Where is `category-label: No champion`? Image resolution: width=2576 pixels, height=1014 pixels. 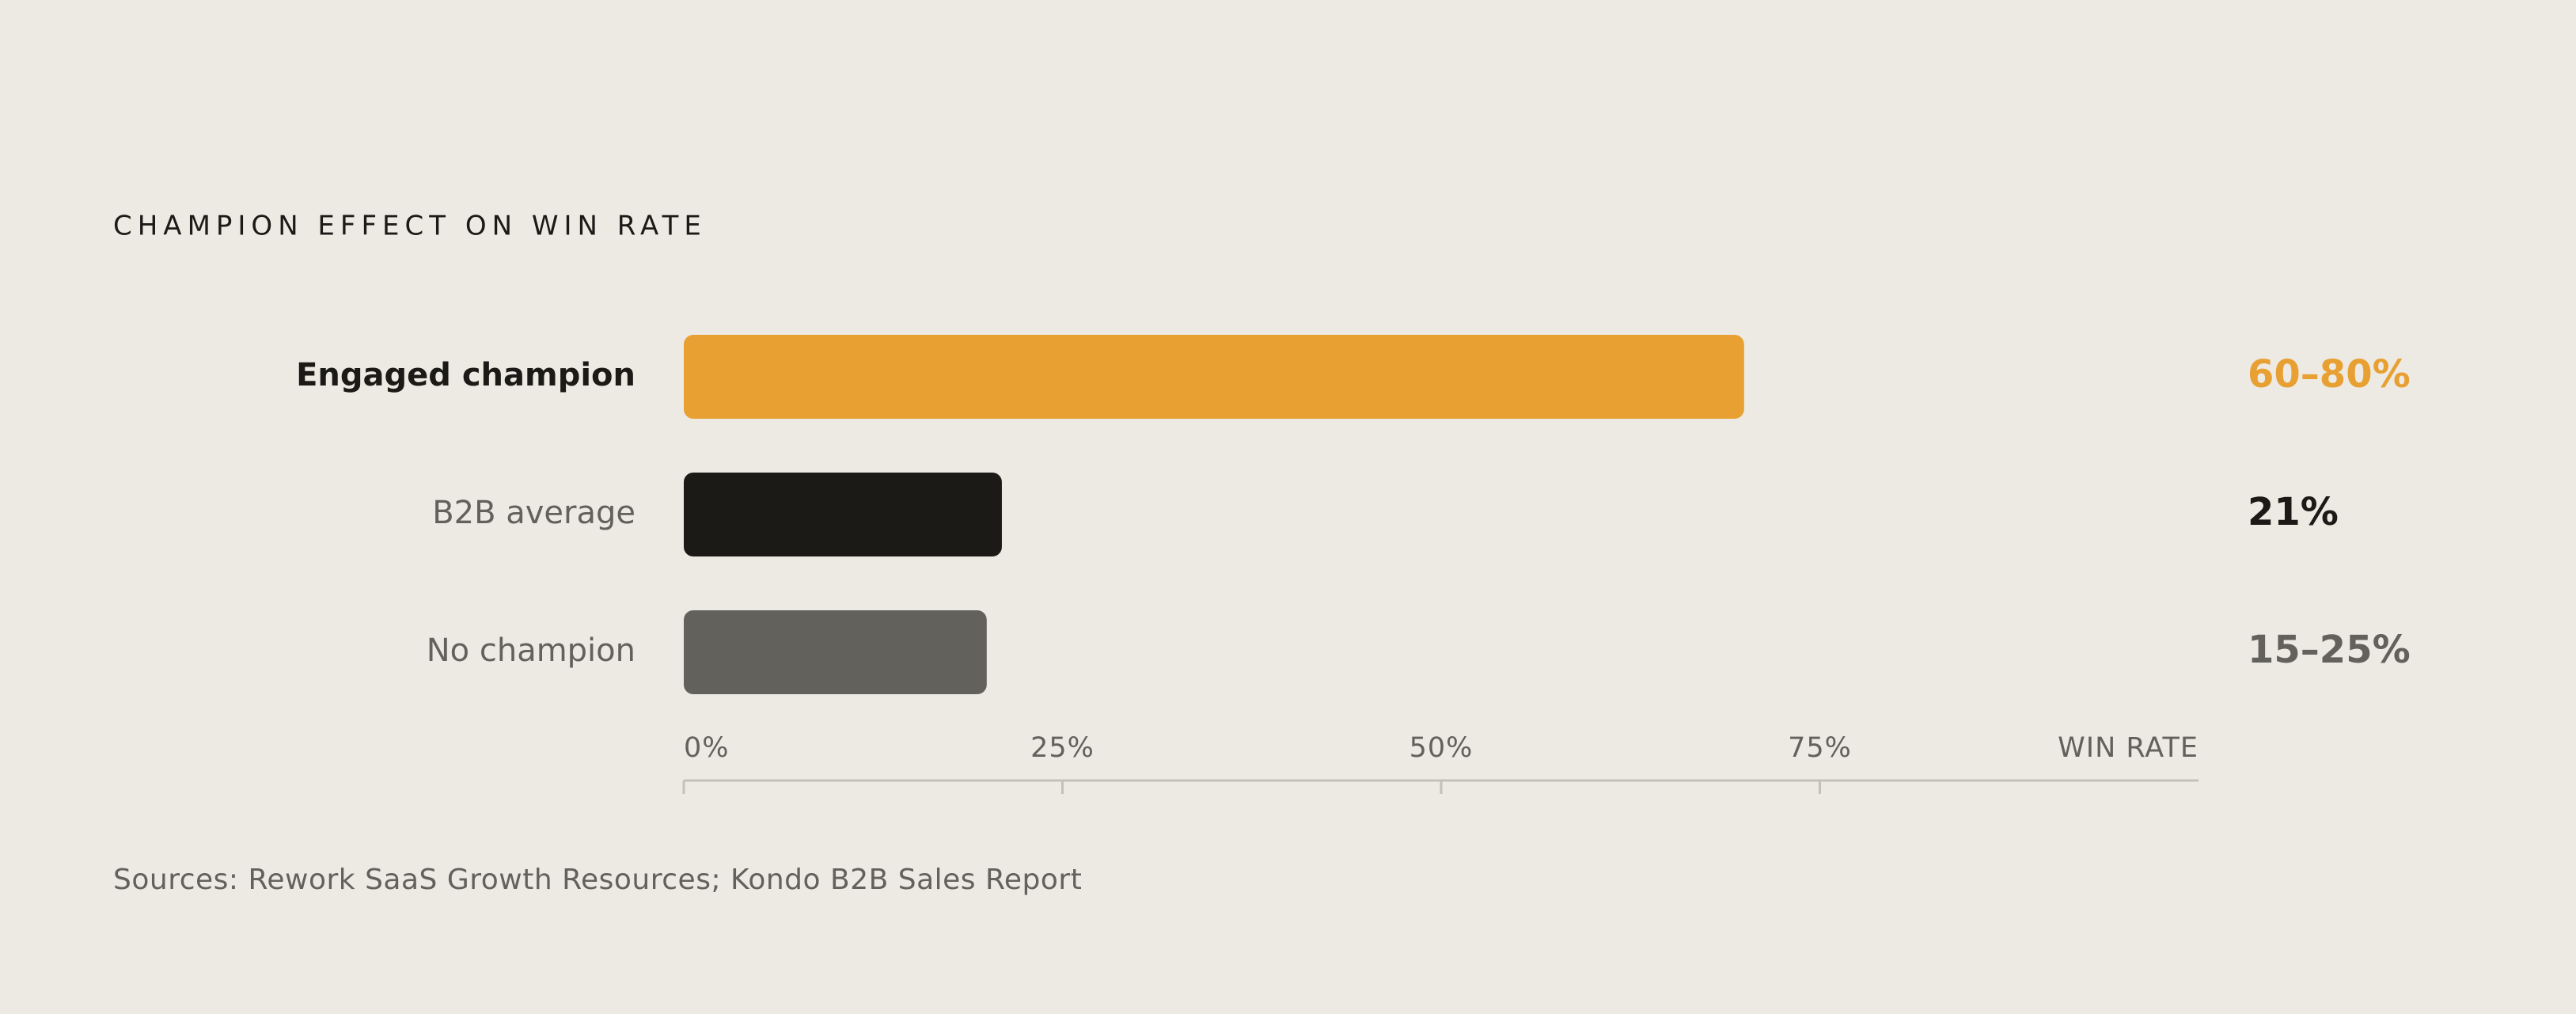
category-label: No champion is located at coordinates (531, 650).